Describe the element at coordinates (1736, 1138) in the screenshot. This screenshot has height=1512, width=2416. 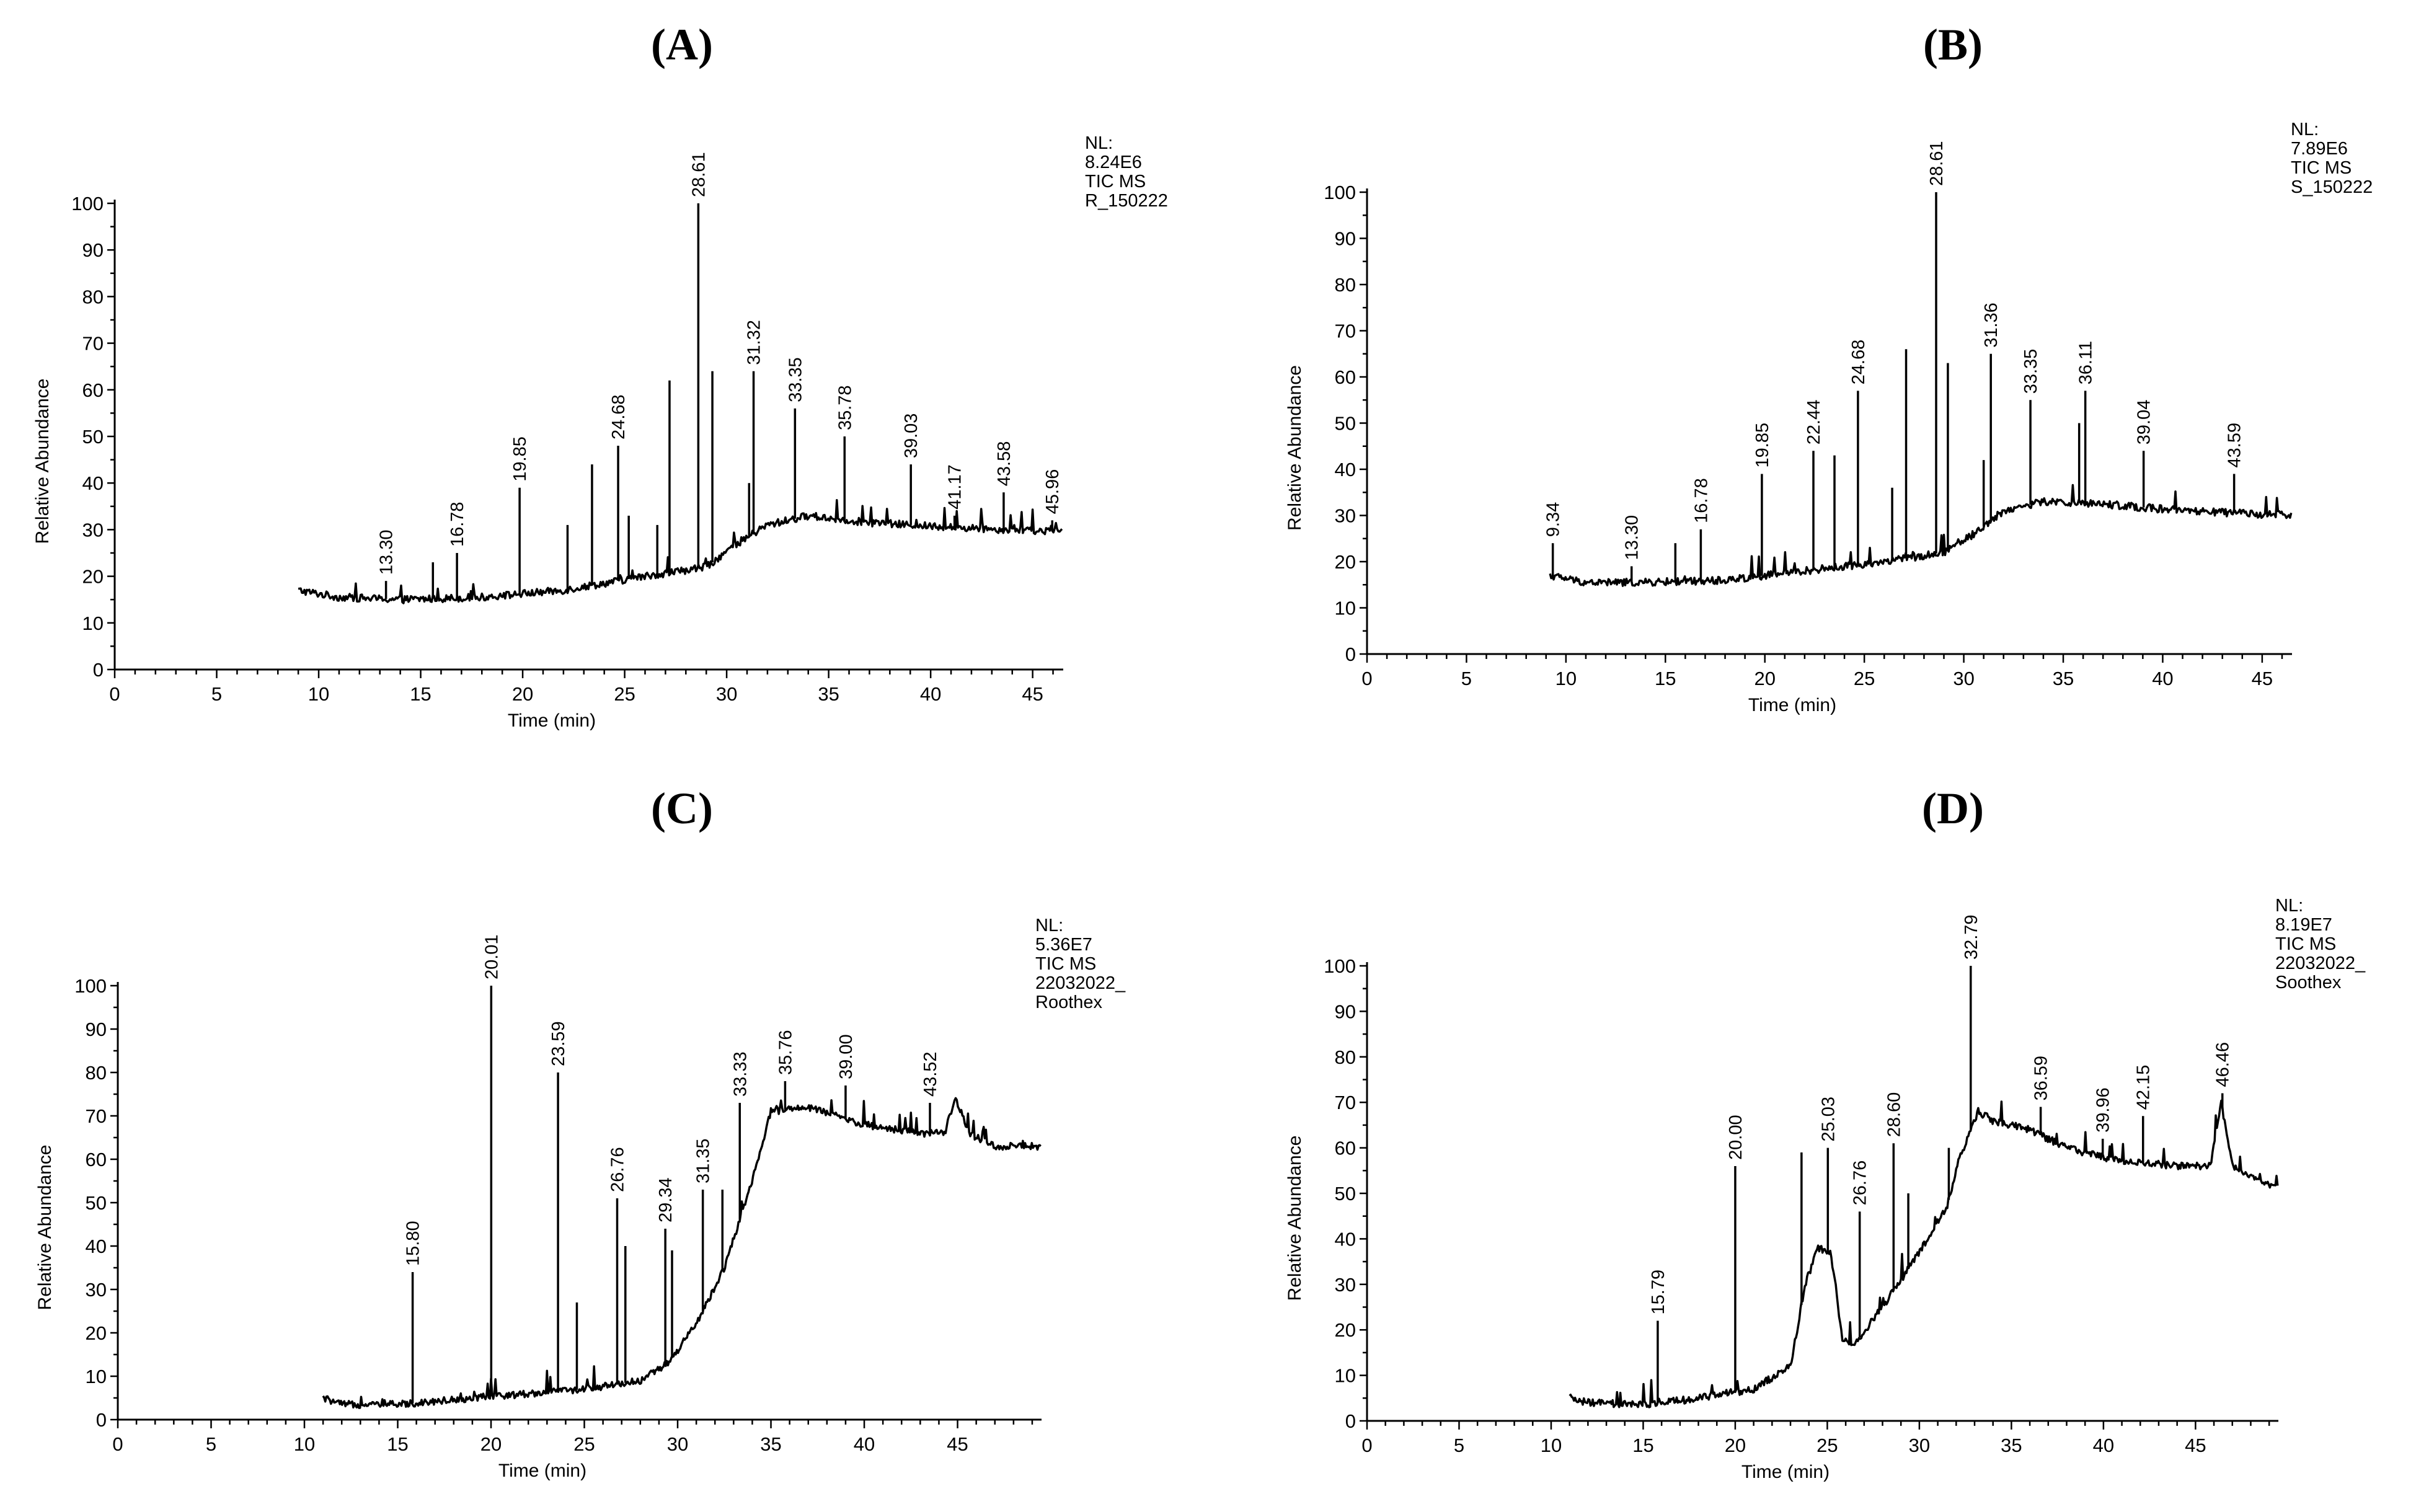
I see `peak-label: 20.00` at that location.